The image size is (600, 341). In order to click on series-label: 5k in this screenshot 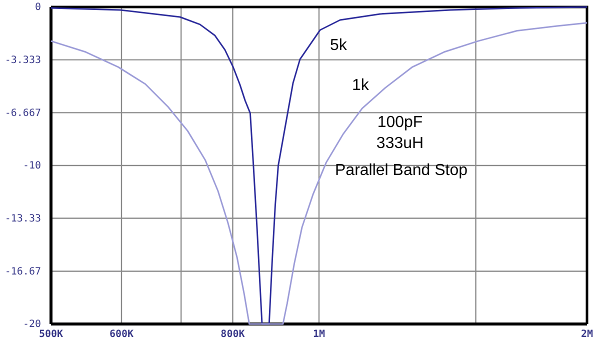, I will do `click(339, 45)`.